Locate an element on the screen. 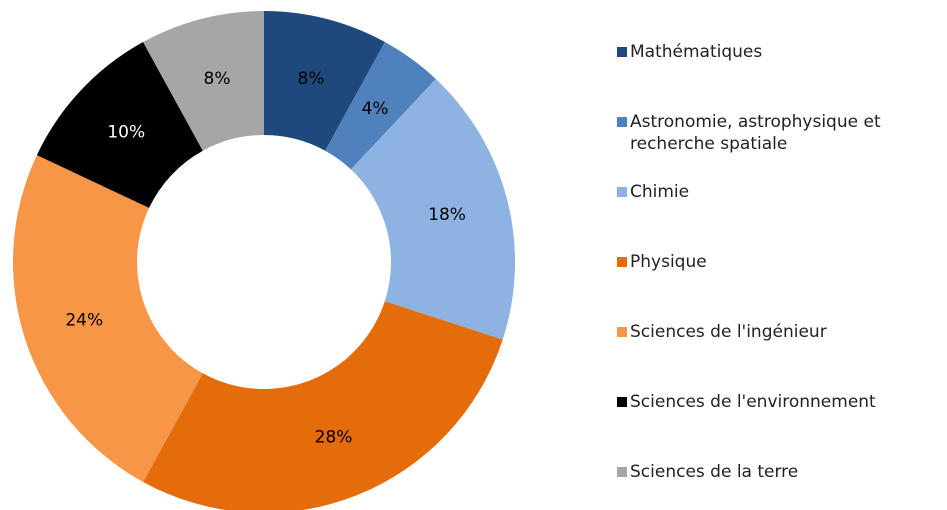 This screenshot has width=947, height=510. legend-item: Sciences de l'environnement is located at coordinates (779, 402).